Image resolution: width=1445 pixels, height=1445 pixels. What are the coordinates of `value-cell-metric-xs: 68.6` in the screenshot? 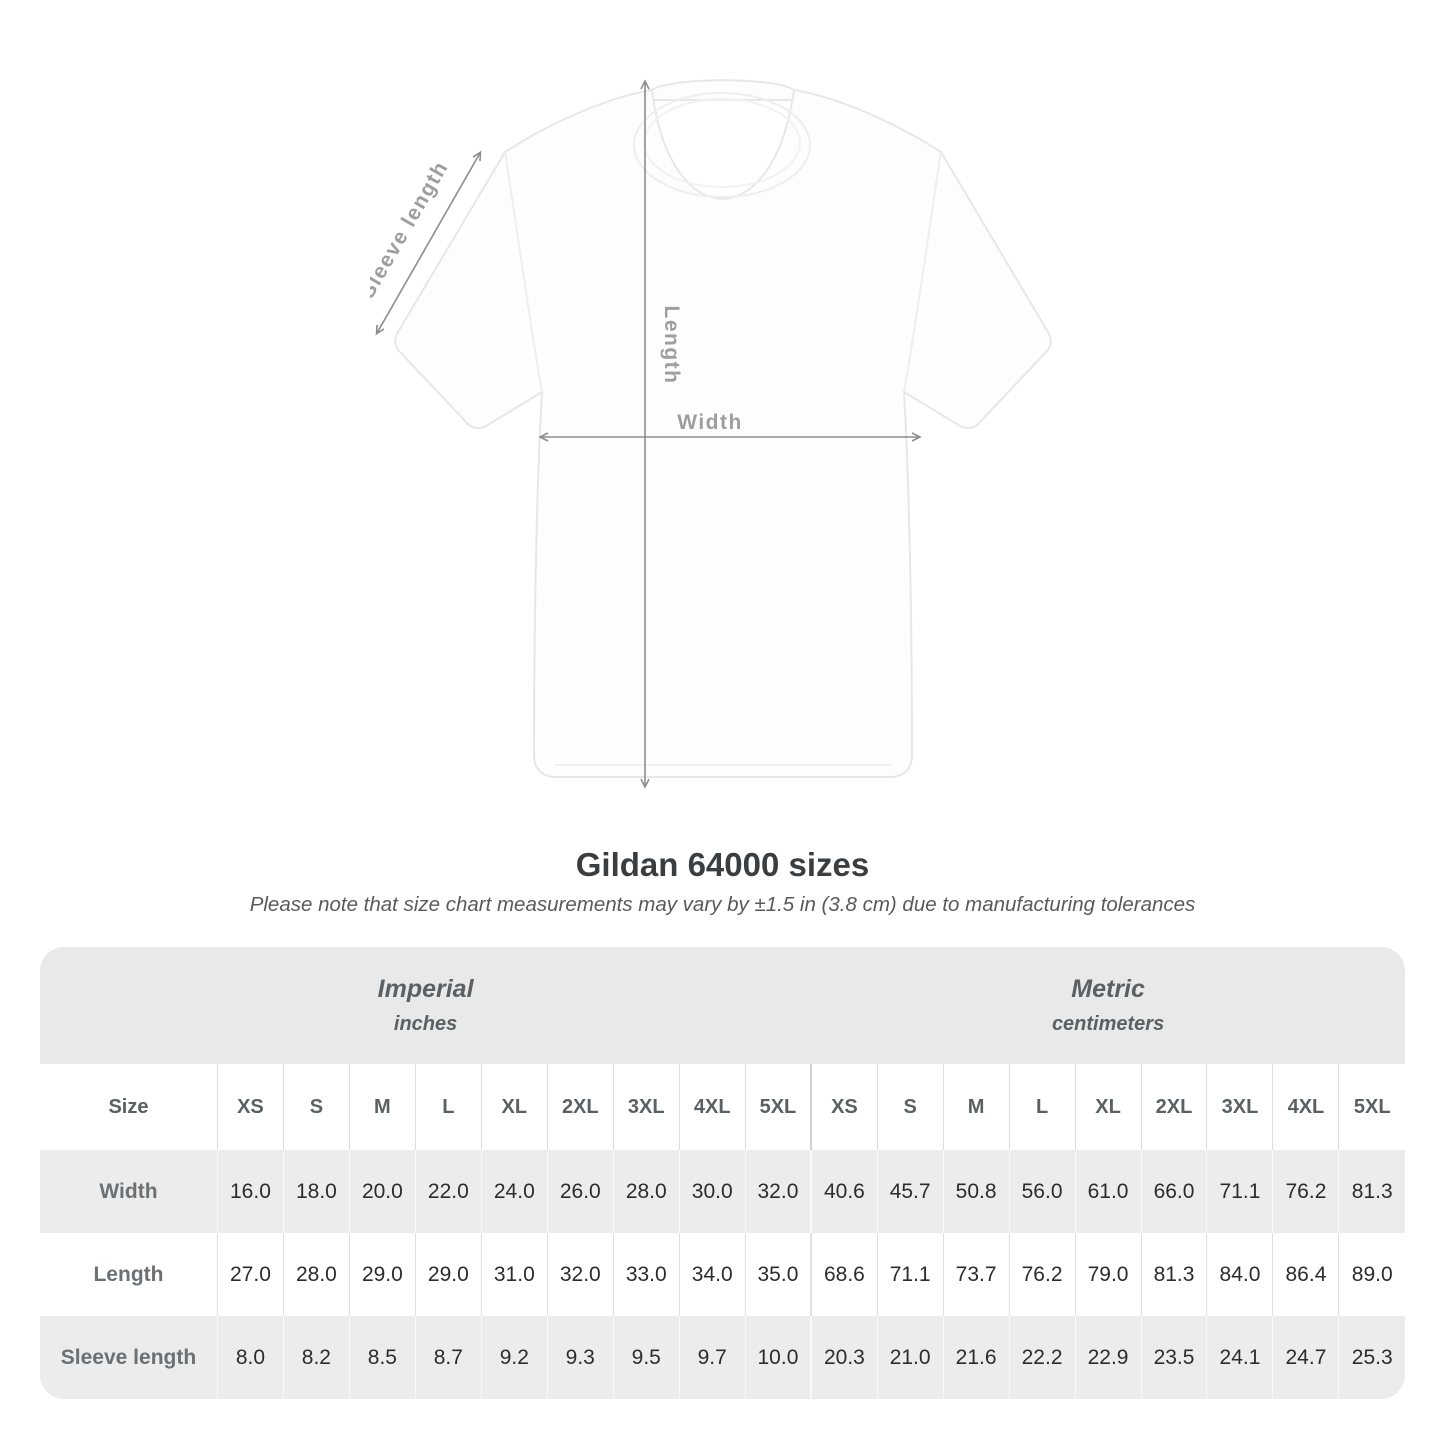 It's located at (844, 1274).